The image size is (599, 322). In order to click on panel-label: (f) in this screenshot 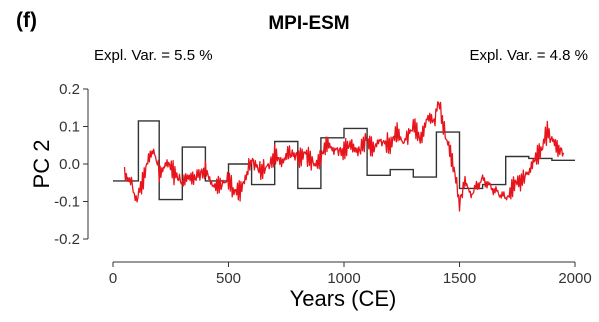, I will do `click(26, 20)`.